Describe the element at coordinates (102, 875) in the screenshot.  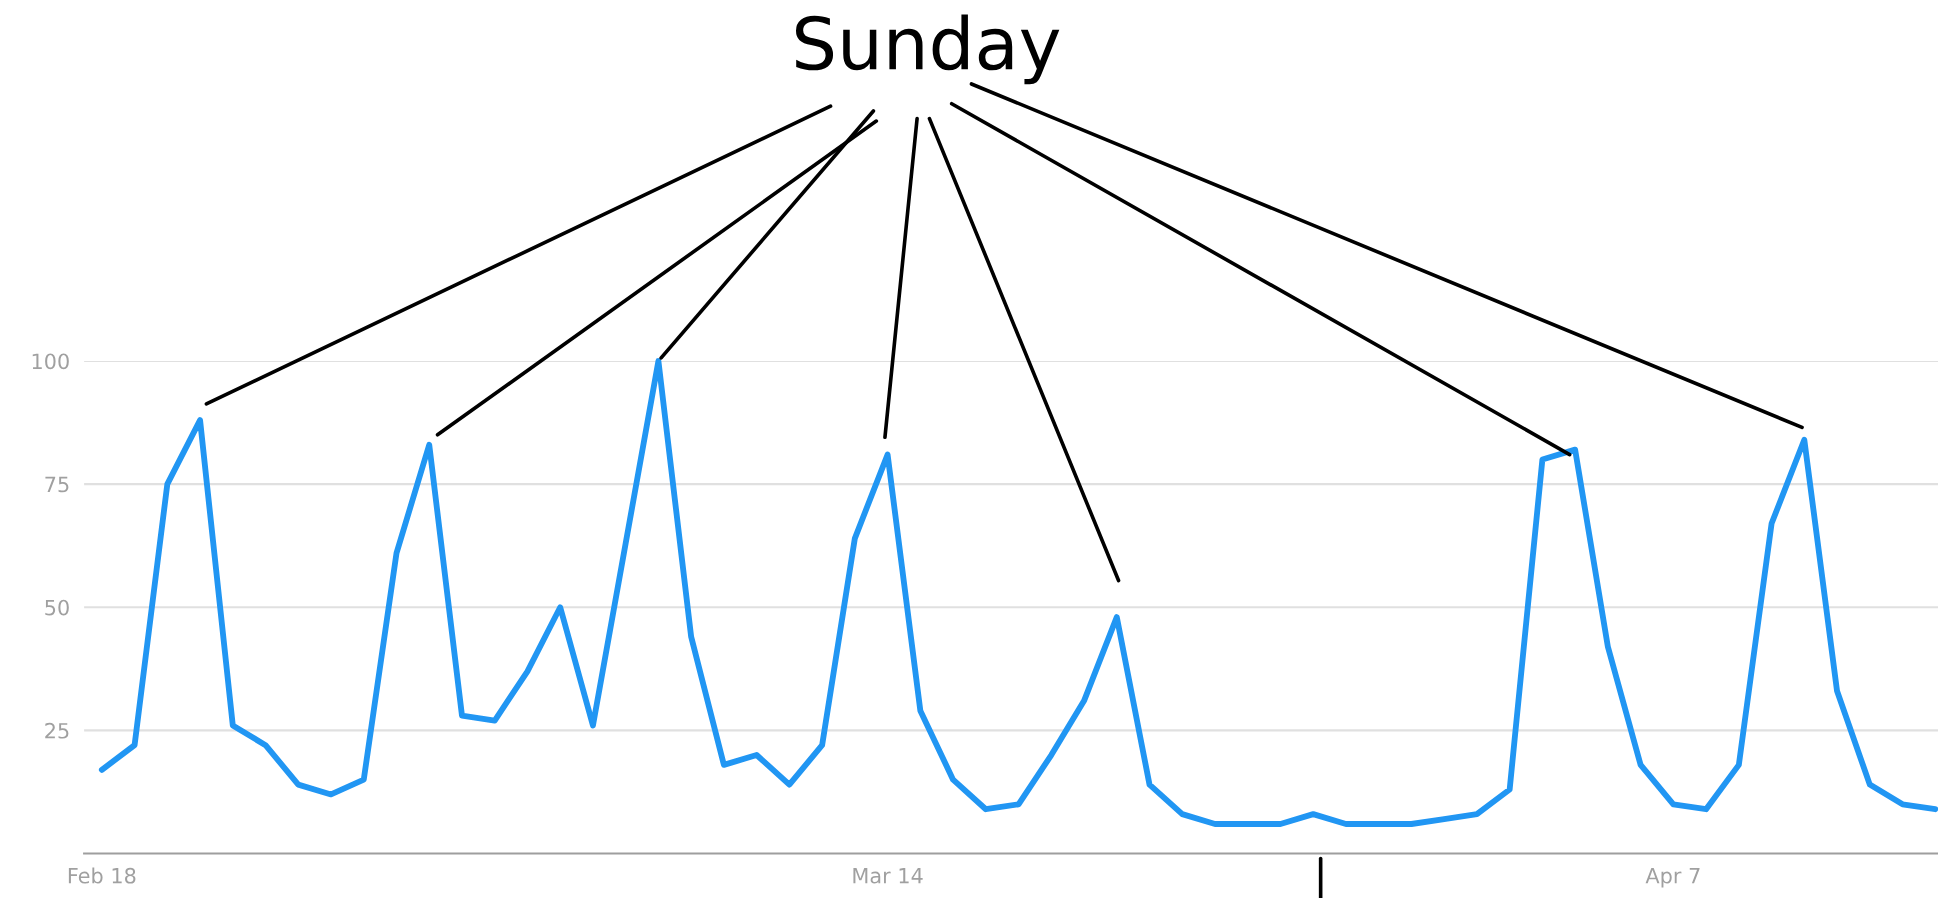
I see `x-tick-label: Feb 18` at that location.